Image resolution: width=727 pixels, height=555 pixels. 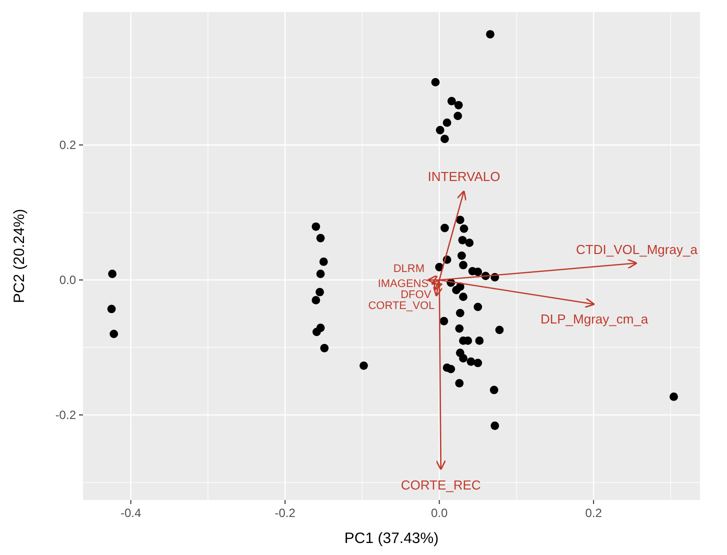 I want to click on series-label: DFOV, so click(x=416, y=294).